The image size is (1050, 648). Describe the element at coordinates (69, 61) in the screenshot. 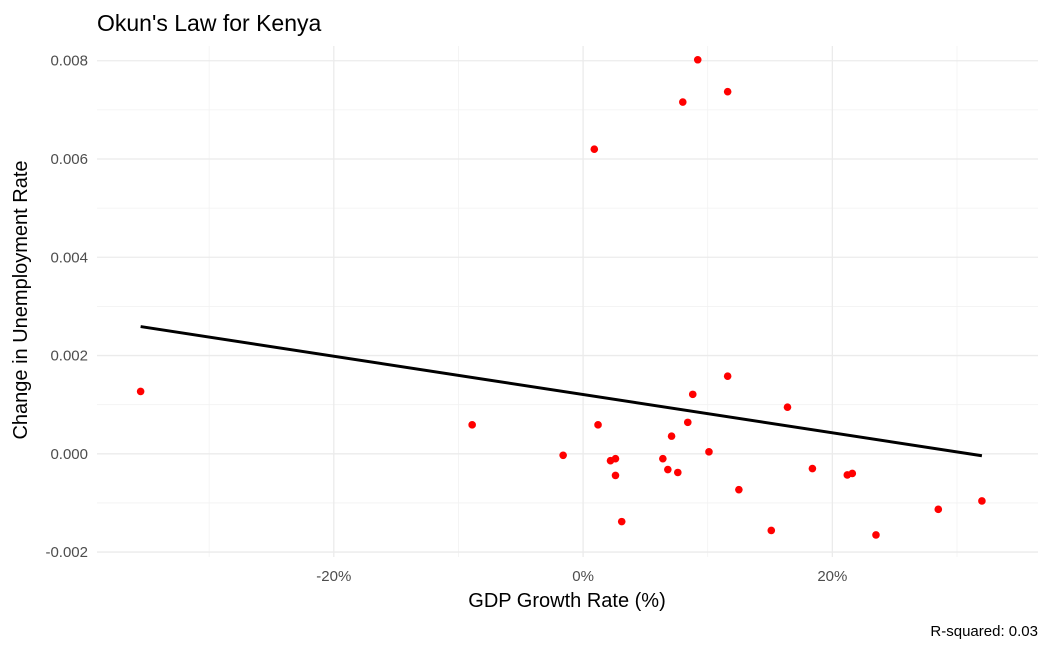

I see `y-tick-label: 0.008` at that location.